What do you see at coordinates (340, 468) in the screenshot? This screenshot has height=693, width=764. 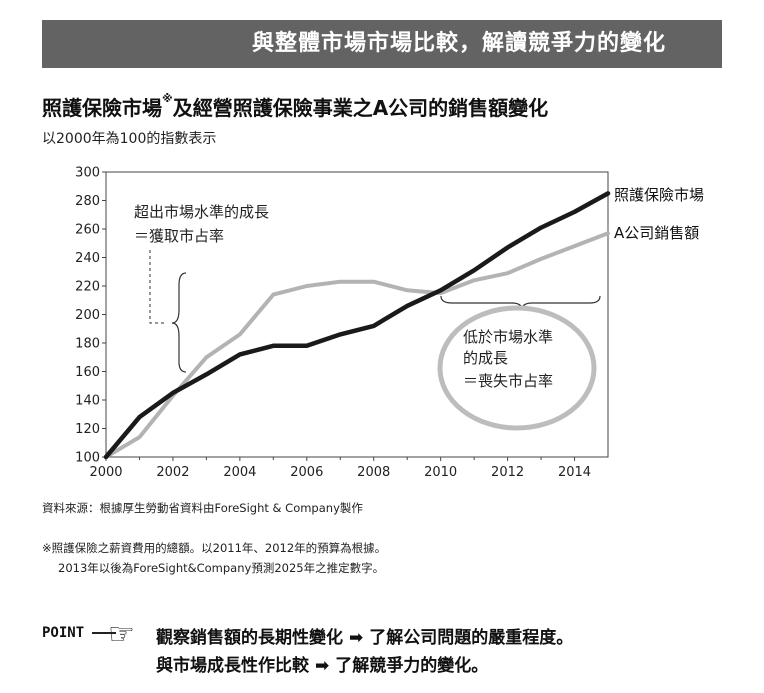 I see `x-axis-ticks: 2000 2002 2004 2006 2008 2010 2012 2014` at bounding box center [340, 468].